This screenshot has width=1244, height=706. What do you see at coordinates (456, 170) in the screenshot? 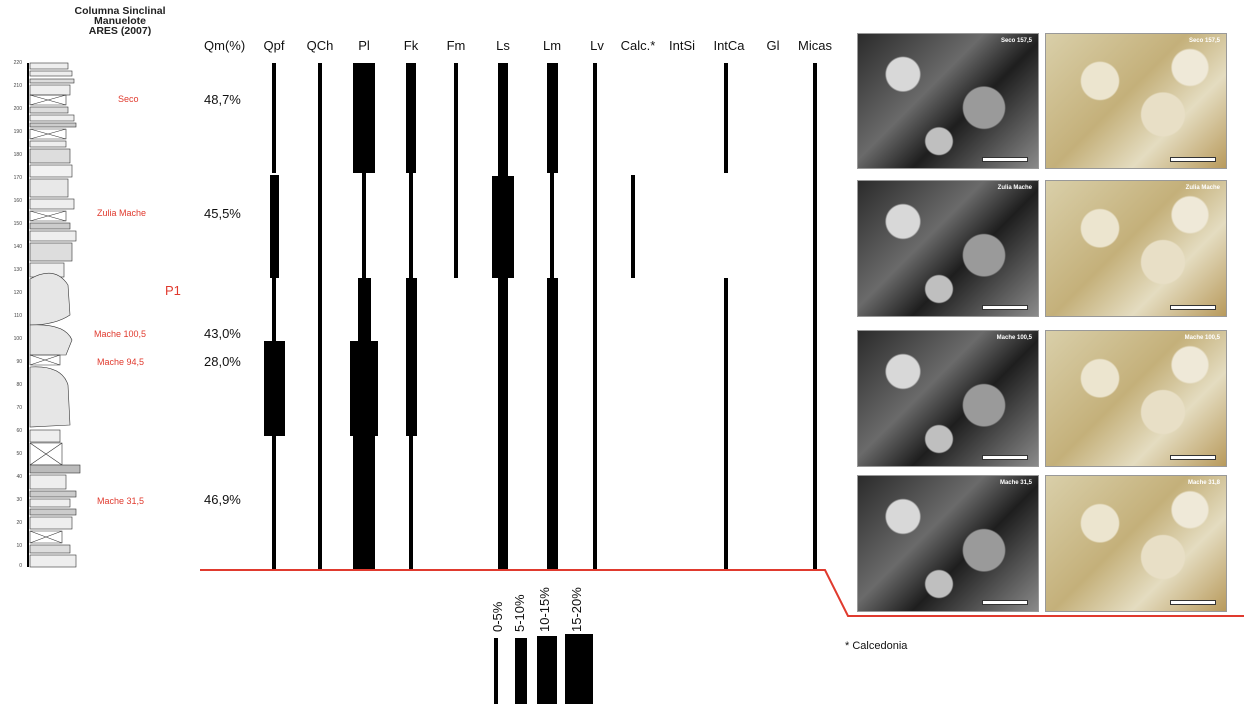
I see `bar-fm` at bounding box center [456, 170].